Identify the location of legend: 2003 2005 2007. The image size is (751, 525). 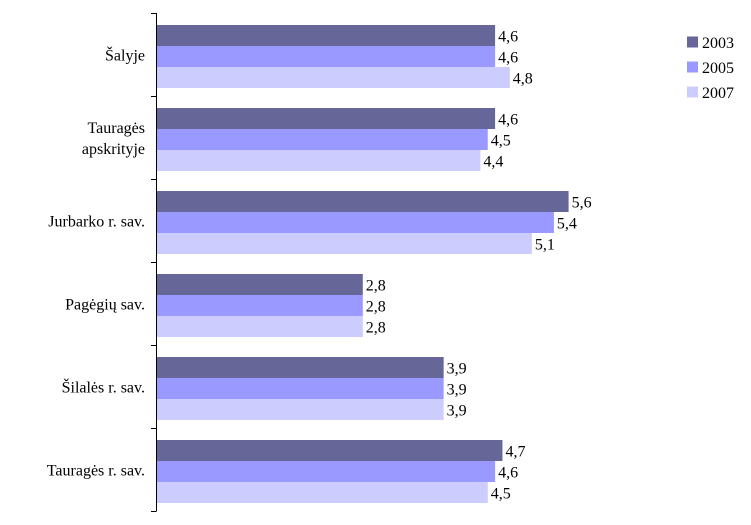
(710, 68).